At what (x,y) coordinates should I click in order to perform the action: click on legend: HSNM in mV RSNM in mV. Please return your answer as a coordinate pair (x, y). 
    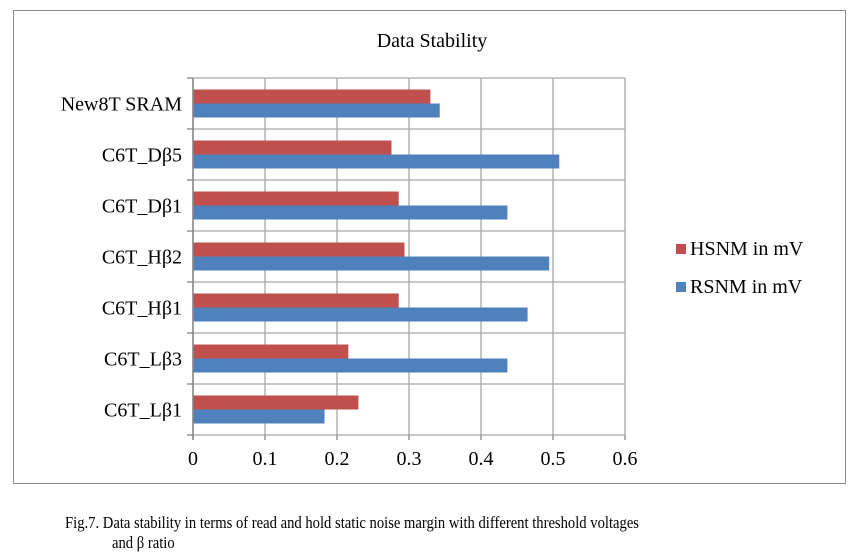
    Looking at the image, I should click on (740, 268).